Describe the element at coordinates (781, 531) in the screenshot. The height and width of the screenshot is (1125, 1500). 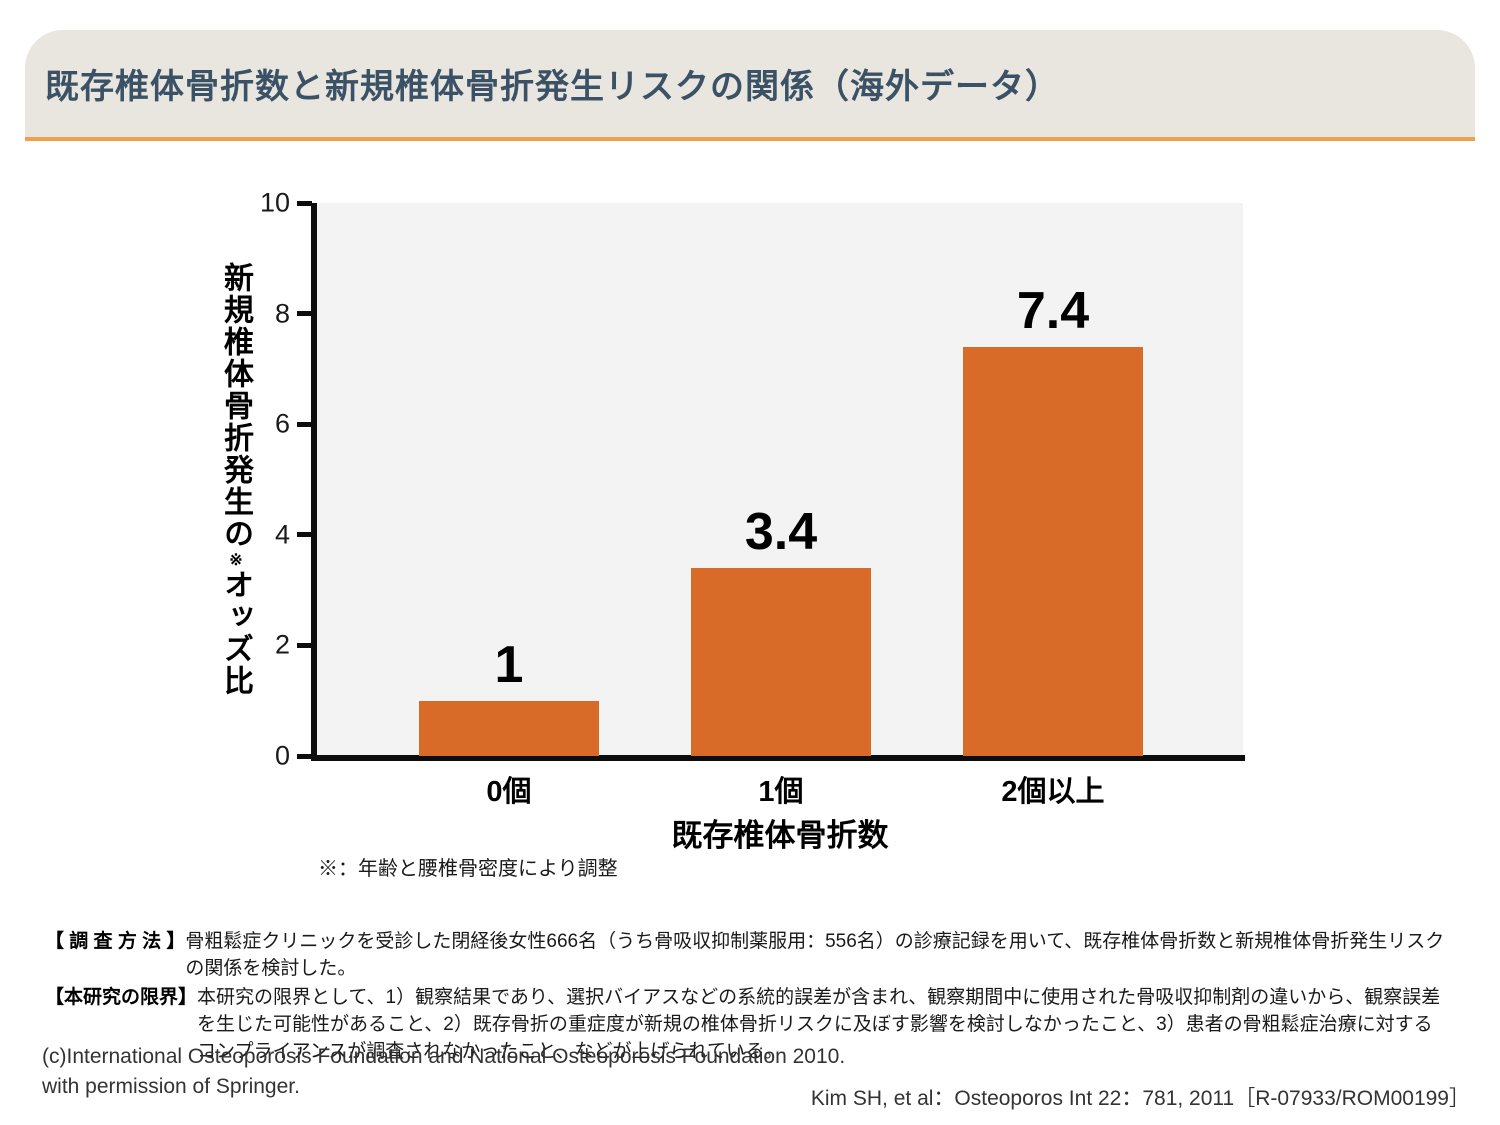
I see `bar-value-label: 3.4` at that location.